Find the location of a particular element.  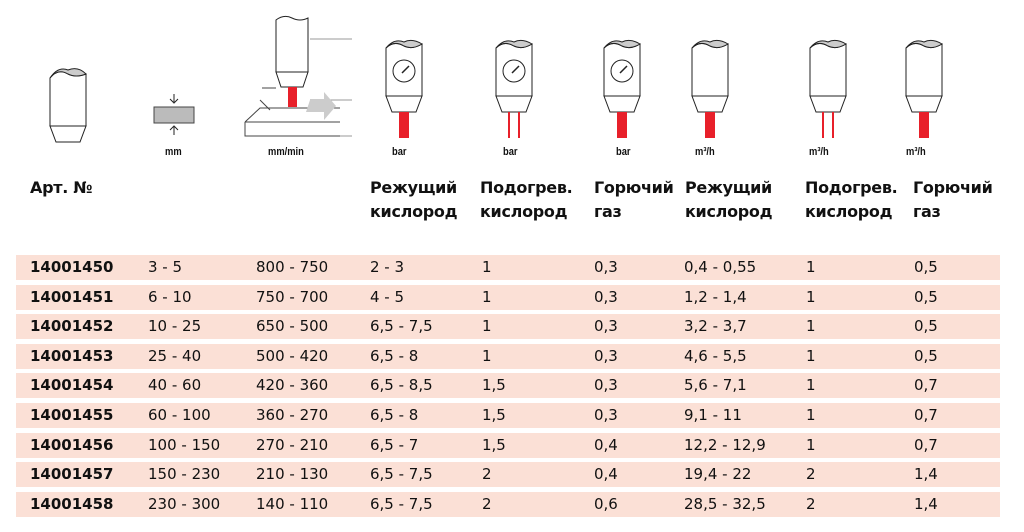

nozzle-5-icon is located at coordinates (924, 88).